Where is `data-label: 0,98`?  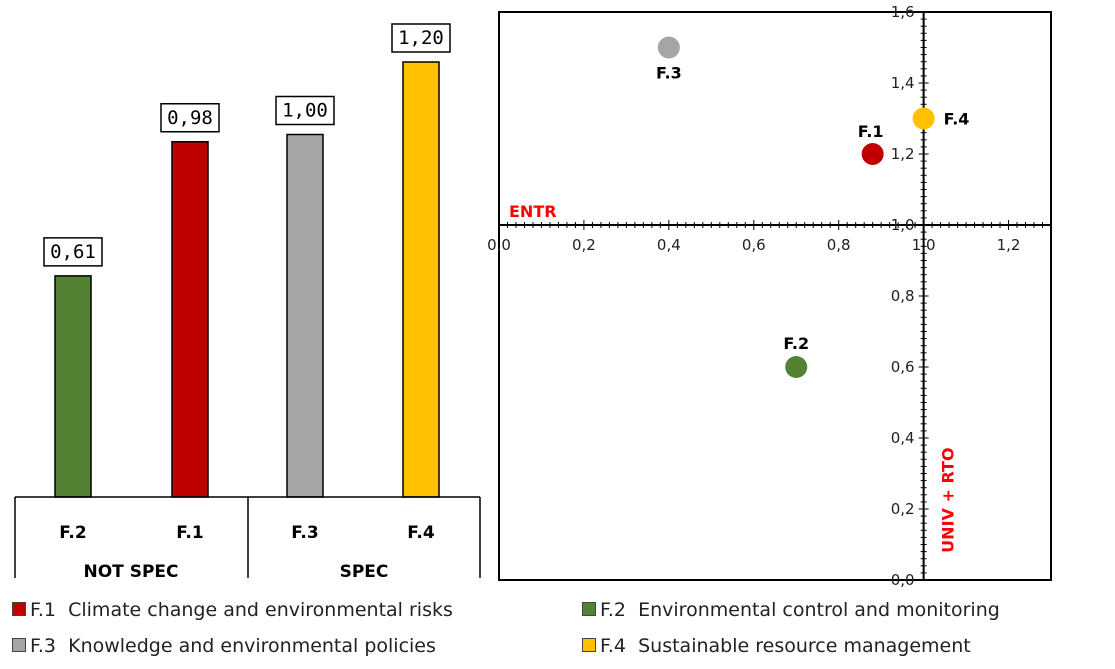
data-label: 0,98 is located at coordinates (190, 118).